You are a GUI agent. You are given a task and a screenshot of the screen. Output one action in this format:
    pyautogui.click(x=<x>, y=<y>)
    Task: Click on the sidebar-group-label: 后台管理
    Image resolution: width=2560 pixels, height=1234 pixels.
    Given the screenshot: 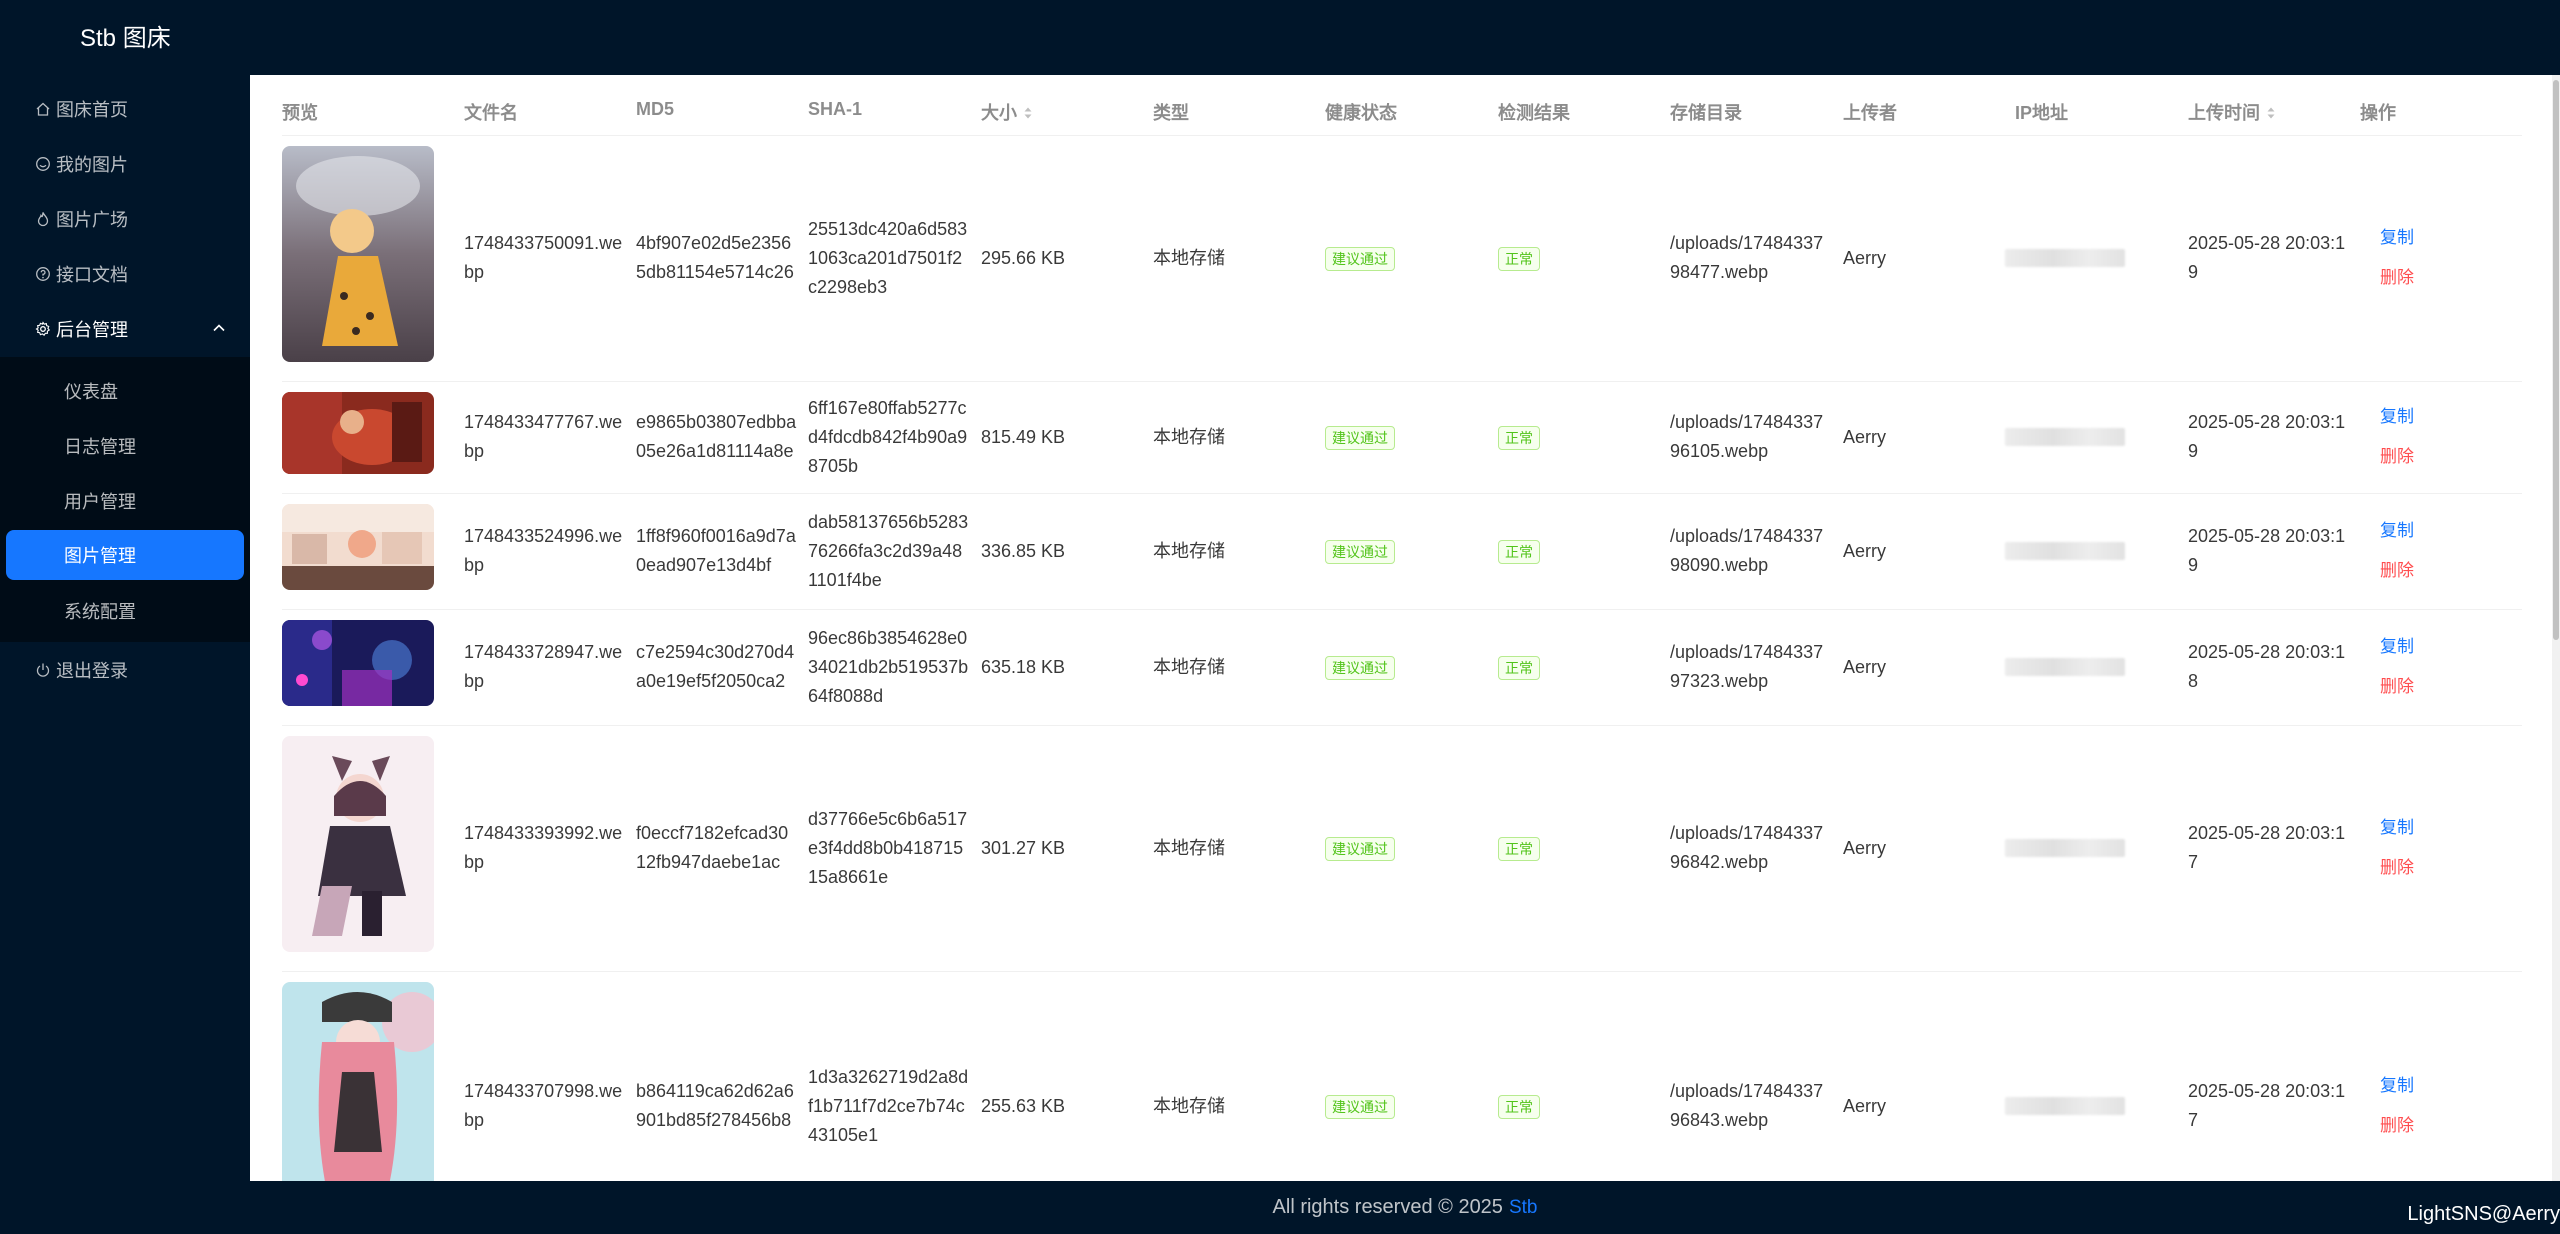 What is the action you would take?
    pyautogui.click(x=92, y=330)
    